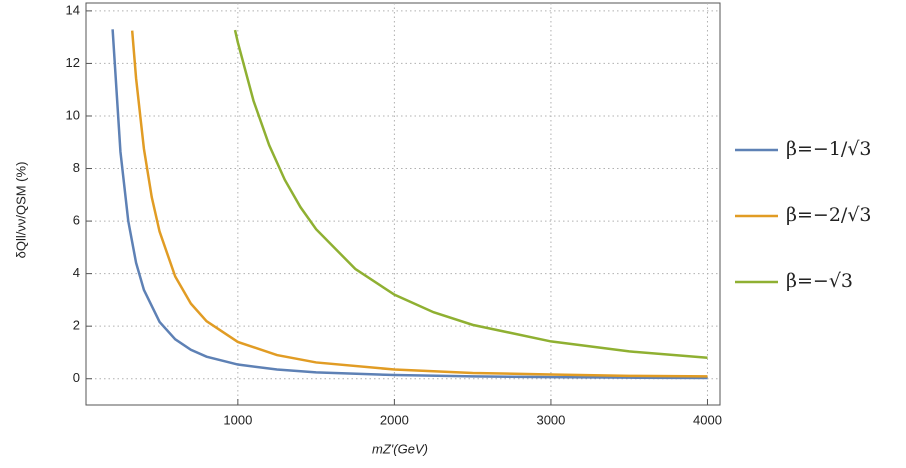 The width and height of the screenshot is (906, 468). What do you see at coordinates (73, 62) in the screenshot?
I see `y-tick-label: 12` at bounding box center [73, 62].